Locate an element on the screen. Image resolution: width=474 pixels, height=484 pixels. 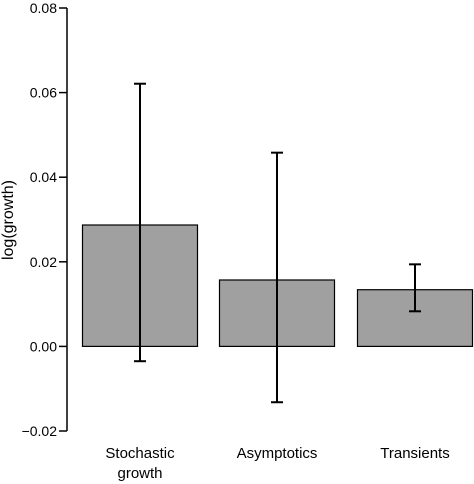
y-tick-label: 0.06 is located at coordinates (43, 93).